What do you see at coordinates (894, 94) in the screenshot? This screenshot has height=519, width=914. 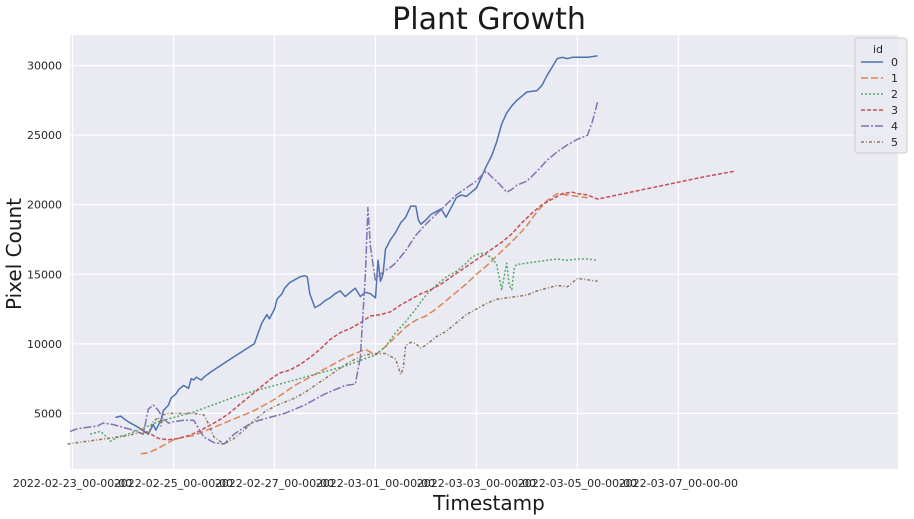 I see `legend-label-2: 2` at bounding box center [894, 94].